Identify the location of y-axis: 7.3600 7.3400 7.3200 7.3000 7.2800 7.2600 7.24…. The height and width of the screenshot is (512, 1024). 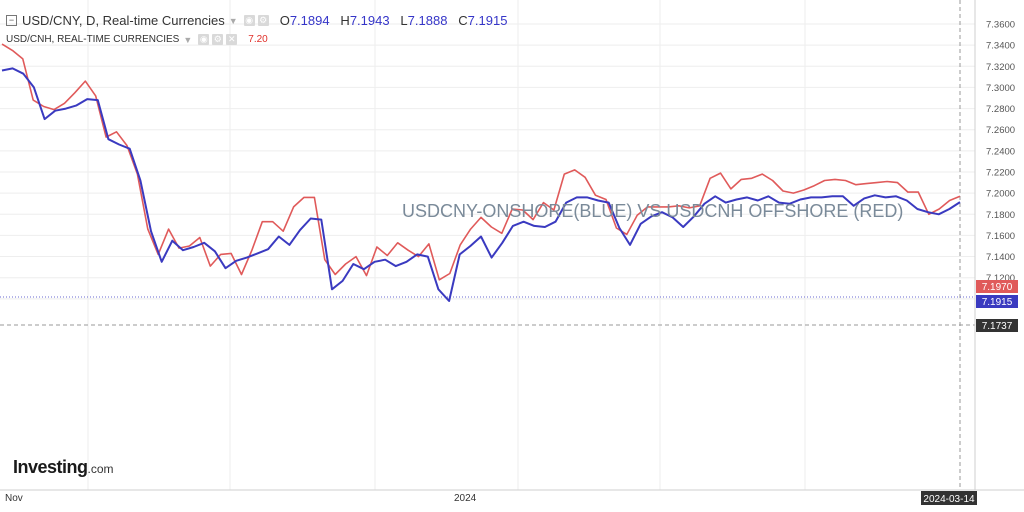
(1000, 163).